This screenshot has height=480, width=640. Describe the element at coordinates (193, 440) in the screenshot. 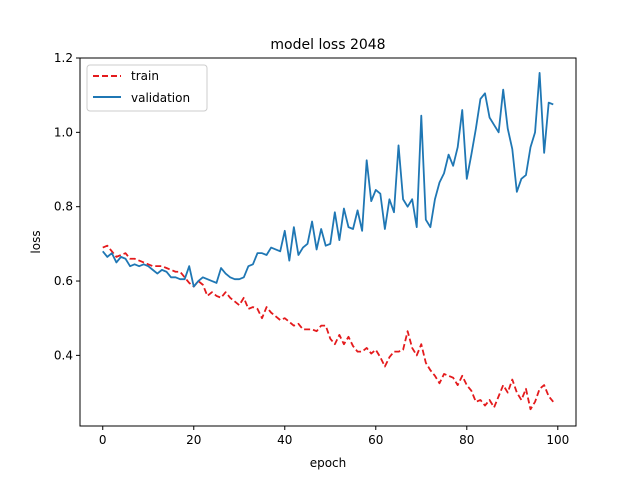

I see `x-tick-label: 20` at that location.